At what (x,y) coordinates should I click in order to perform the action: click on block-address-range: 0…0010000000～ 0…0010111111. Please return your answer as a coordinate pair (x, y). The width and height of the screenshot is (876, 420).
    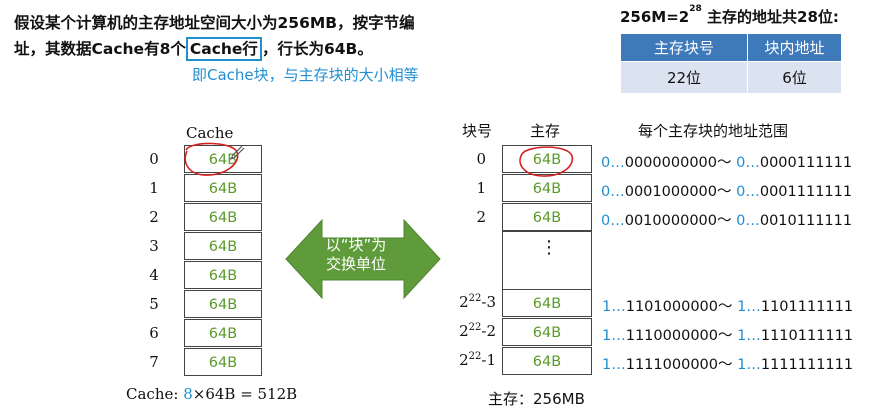
    Looking at the image, I should click on (726, 219).